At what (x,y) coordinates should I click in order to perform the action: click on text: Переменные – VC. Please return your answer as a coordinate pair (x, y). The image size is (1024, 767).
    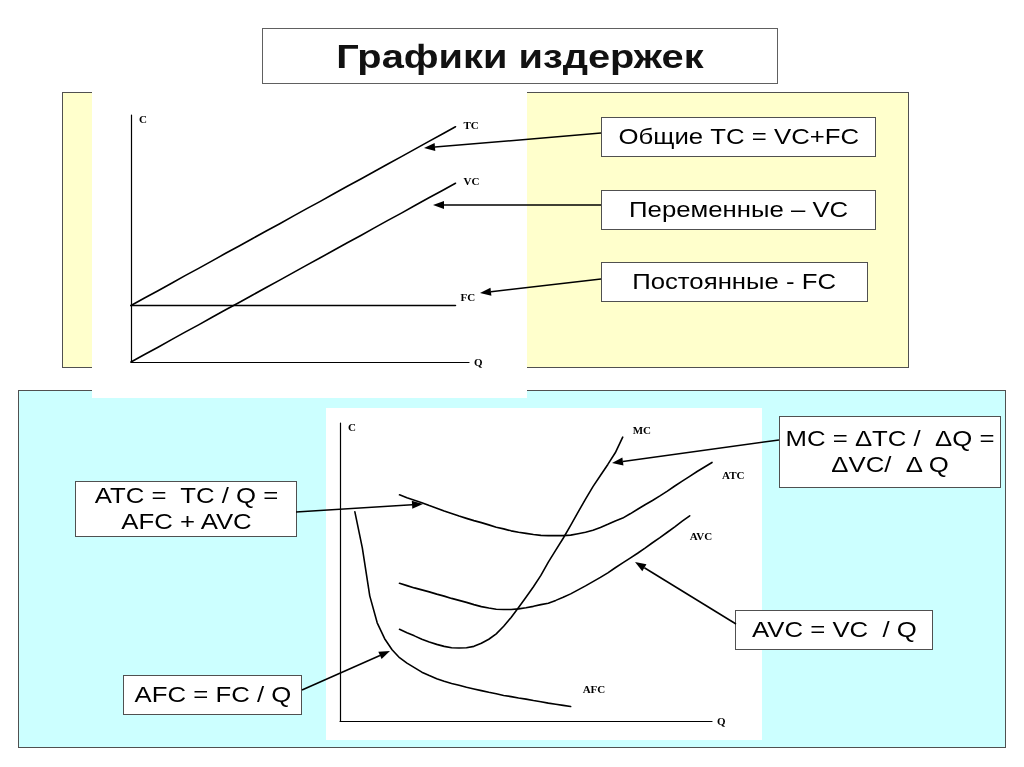
    Looking at the image, I should click on (738, 210).